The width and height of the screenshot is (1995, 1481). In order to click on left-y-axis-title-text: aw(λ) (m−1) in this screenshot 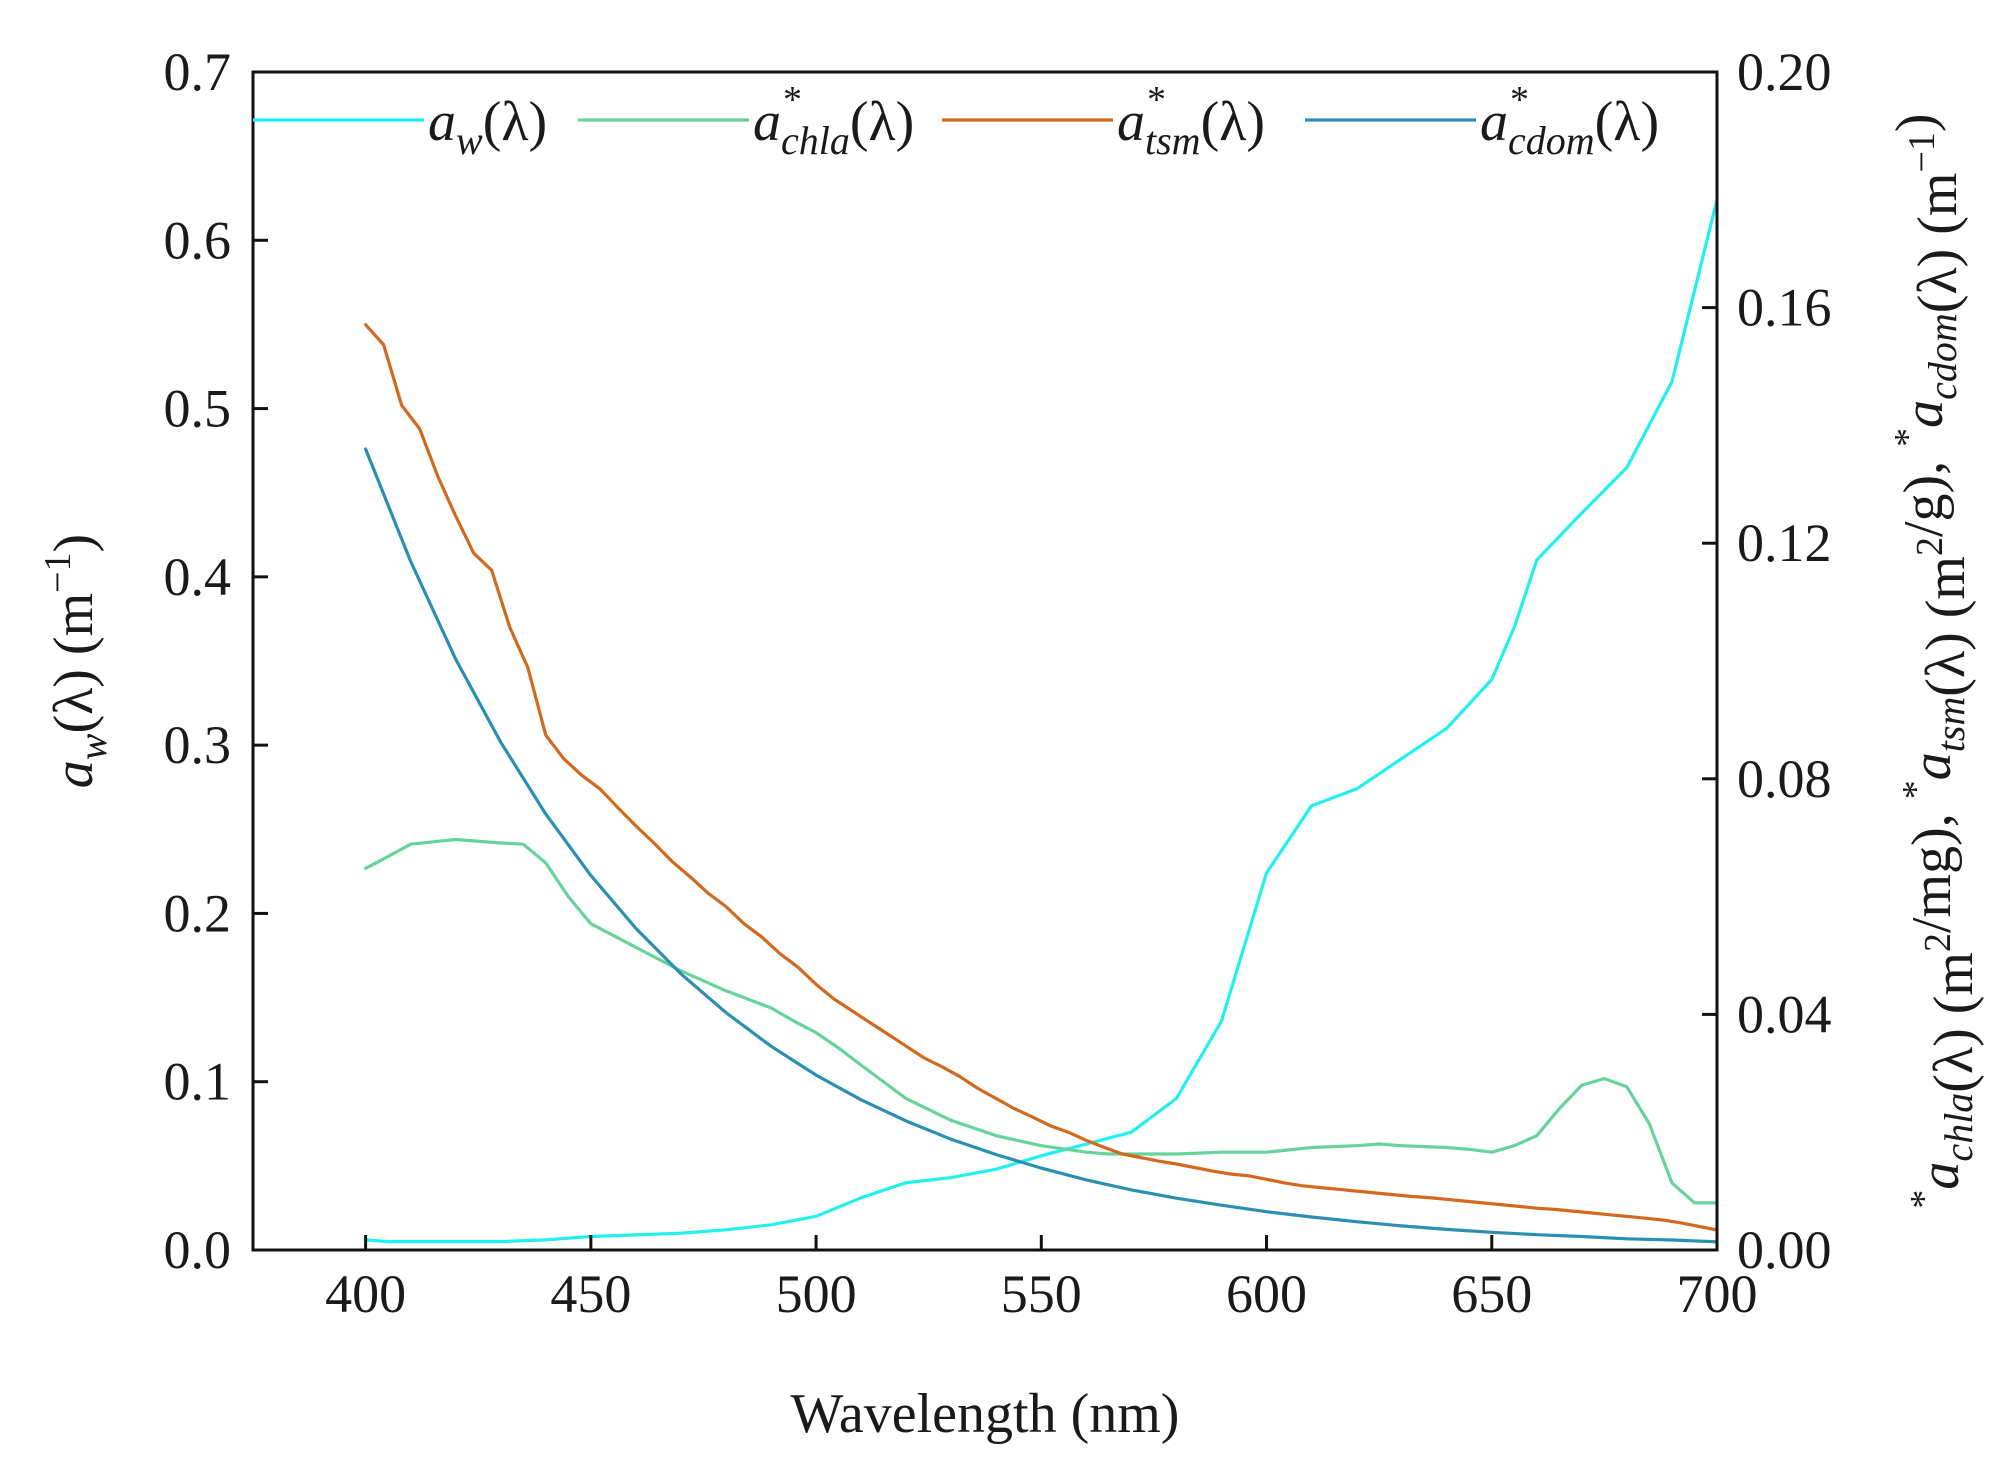, I will do `click(76, 661)`.